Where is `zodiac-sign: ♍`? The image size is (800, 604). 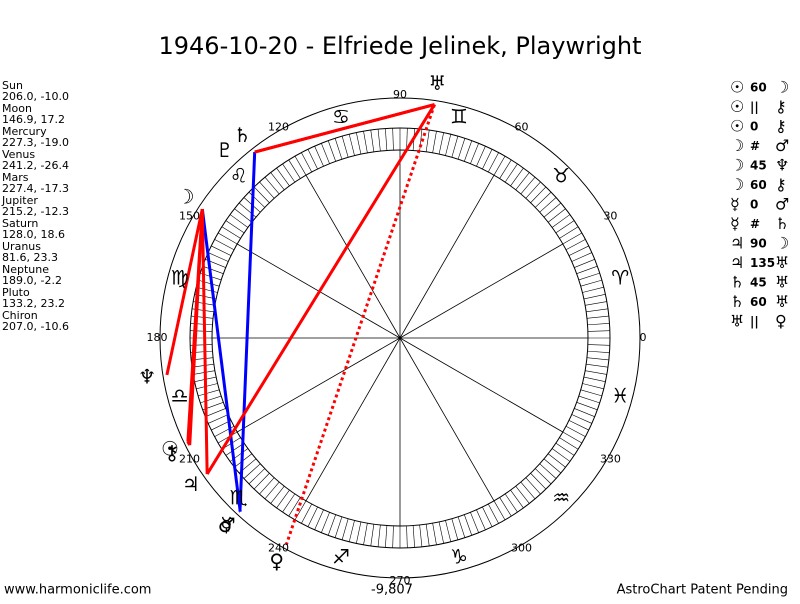
zodiac-sign: ♍ is located at coordinates (180, 277).